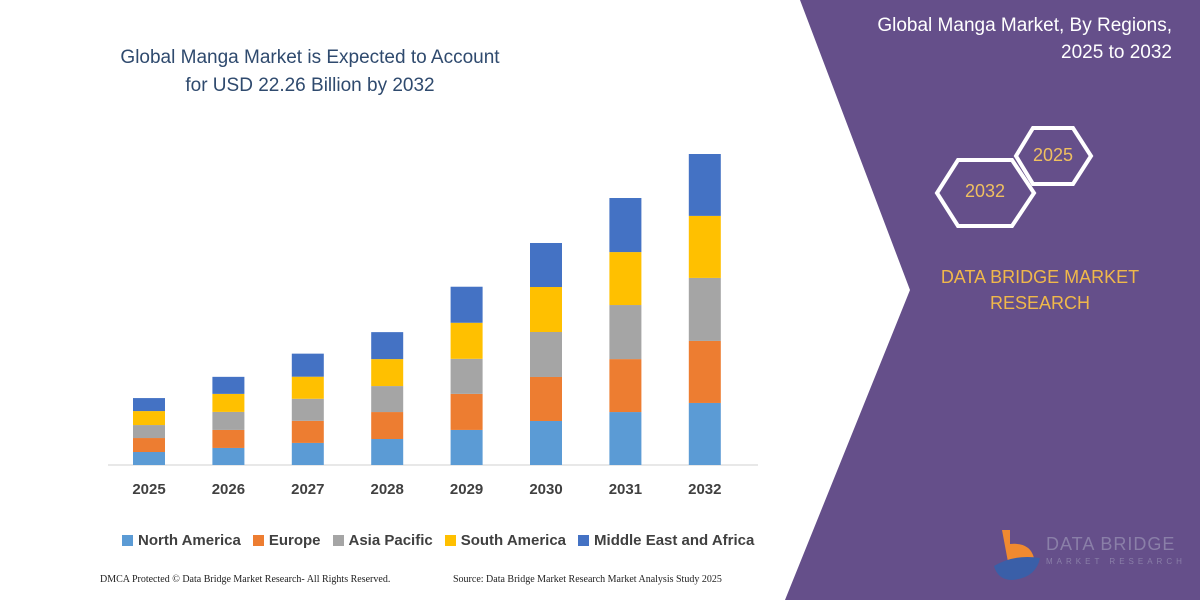  I want to click on logo-subtext: MARKET RESEARCH, so click(1116, 561).